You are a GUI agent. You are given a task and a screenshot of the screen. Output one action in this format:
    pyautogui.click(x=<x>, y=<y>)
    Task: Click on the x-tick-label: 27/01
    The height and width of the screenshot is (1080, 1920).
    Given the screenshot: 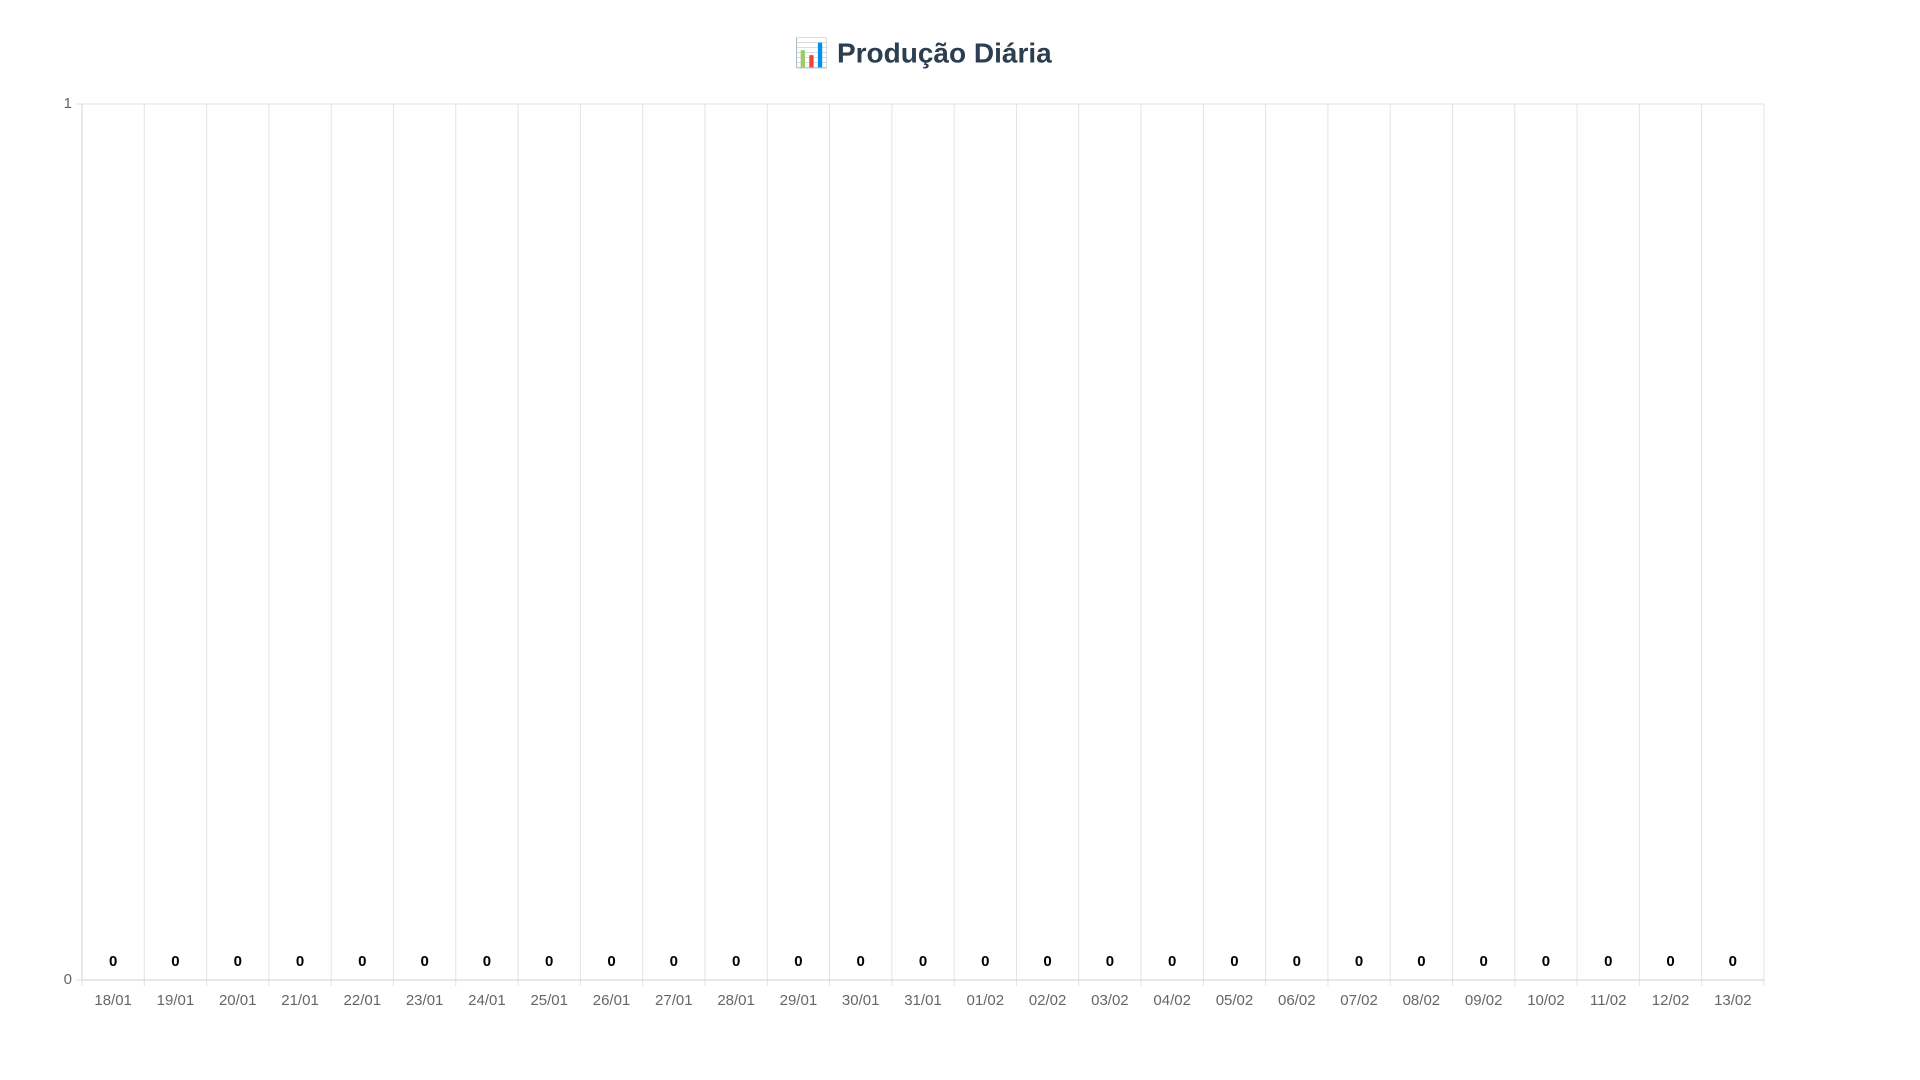 What is the action you would take?
    pyautogui.click(x=674, y=1000)
    